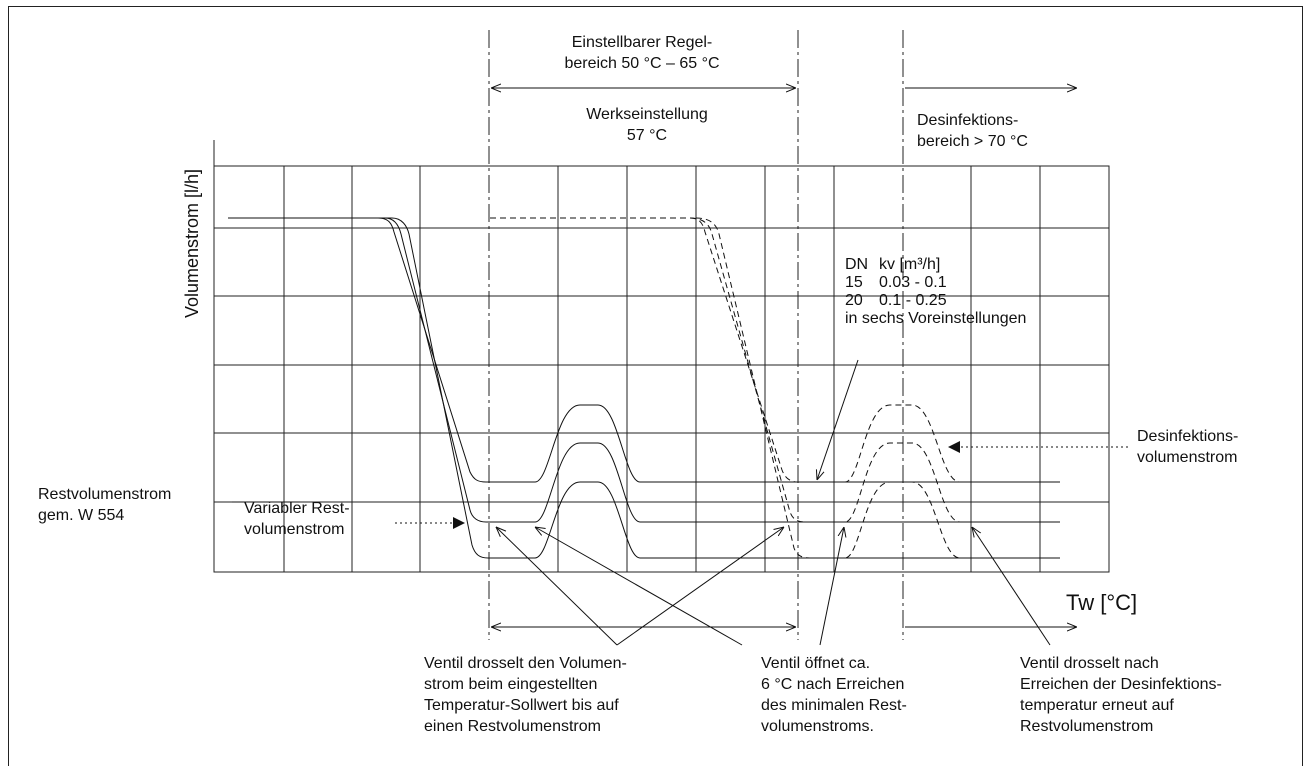 This screenshot has height=766, width=1307. I want to click on curve-dashed-high, so click(725, 350).